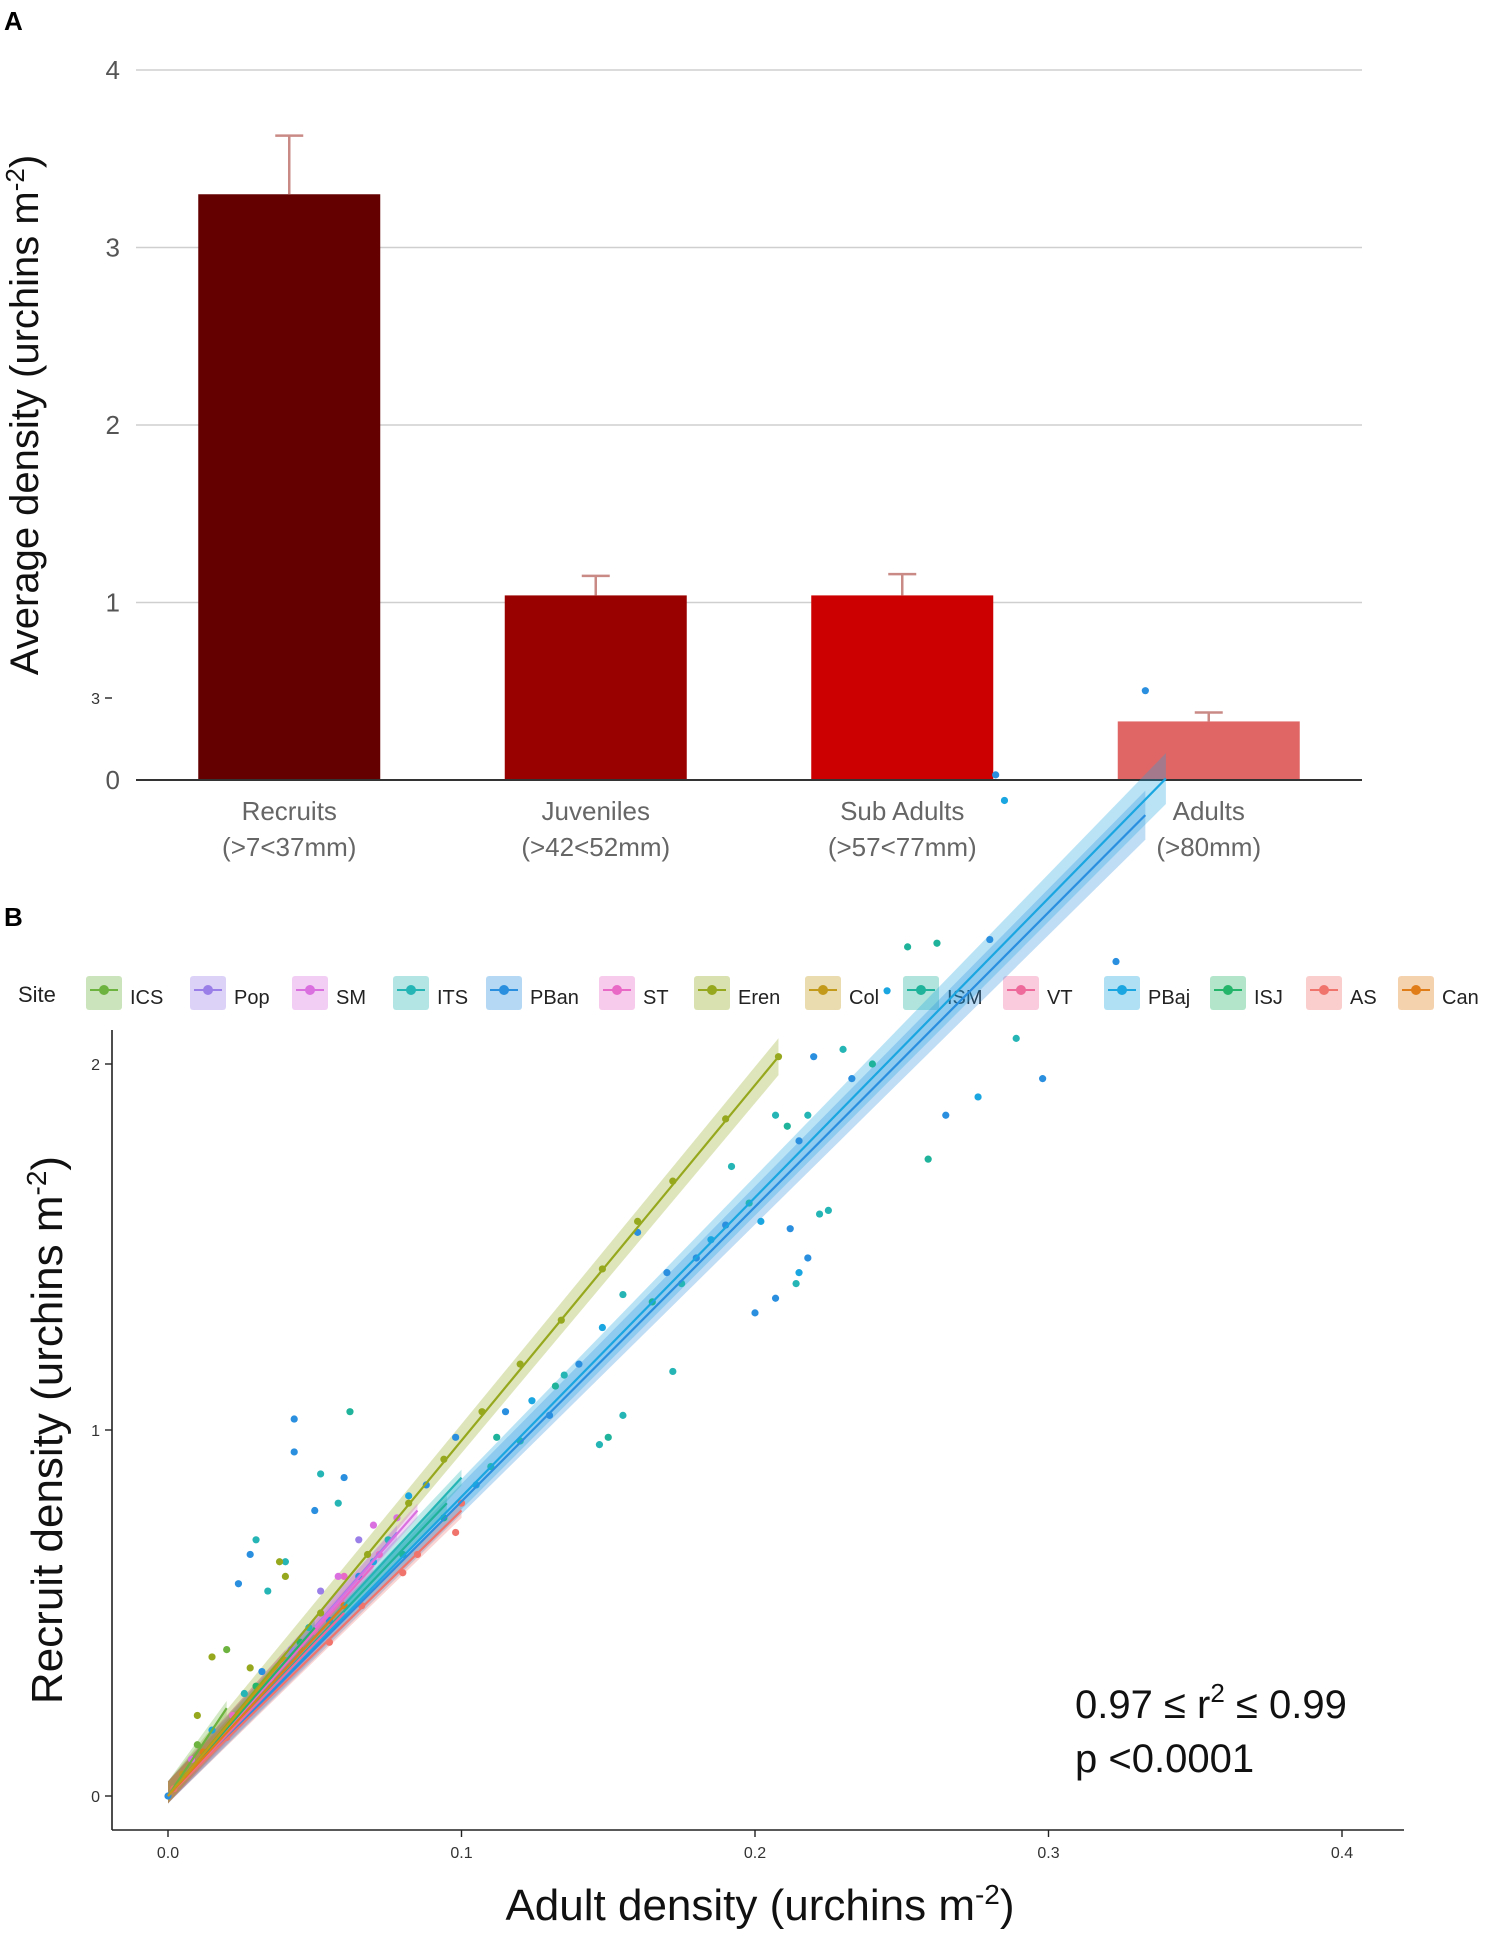 The image size is (1500, 1949). I want to click on p-value-annotation: p <0.0001, so click(1164, 1759).